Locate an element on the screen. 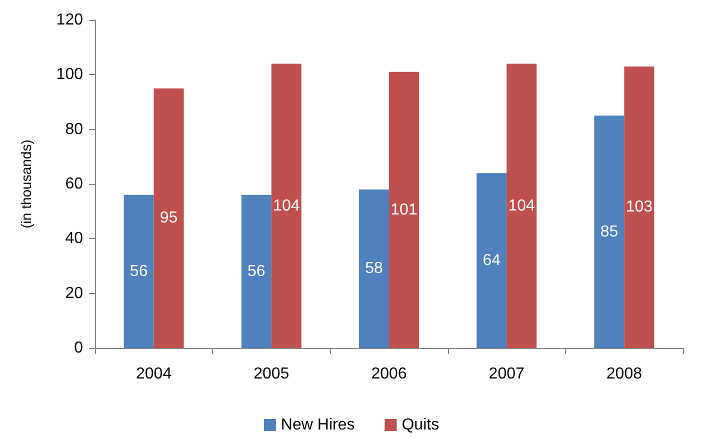 This screenshot has width=703, height=438. y-tick-label: 100 is located at coordinates (70, 75).